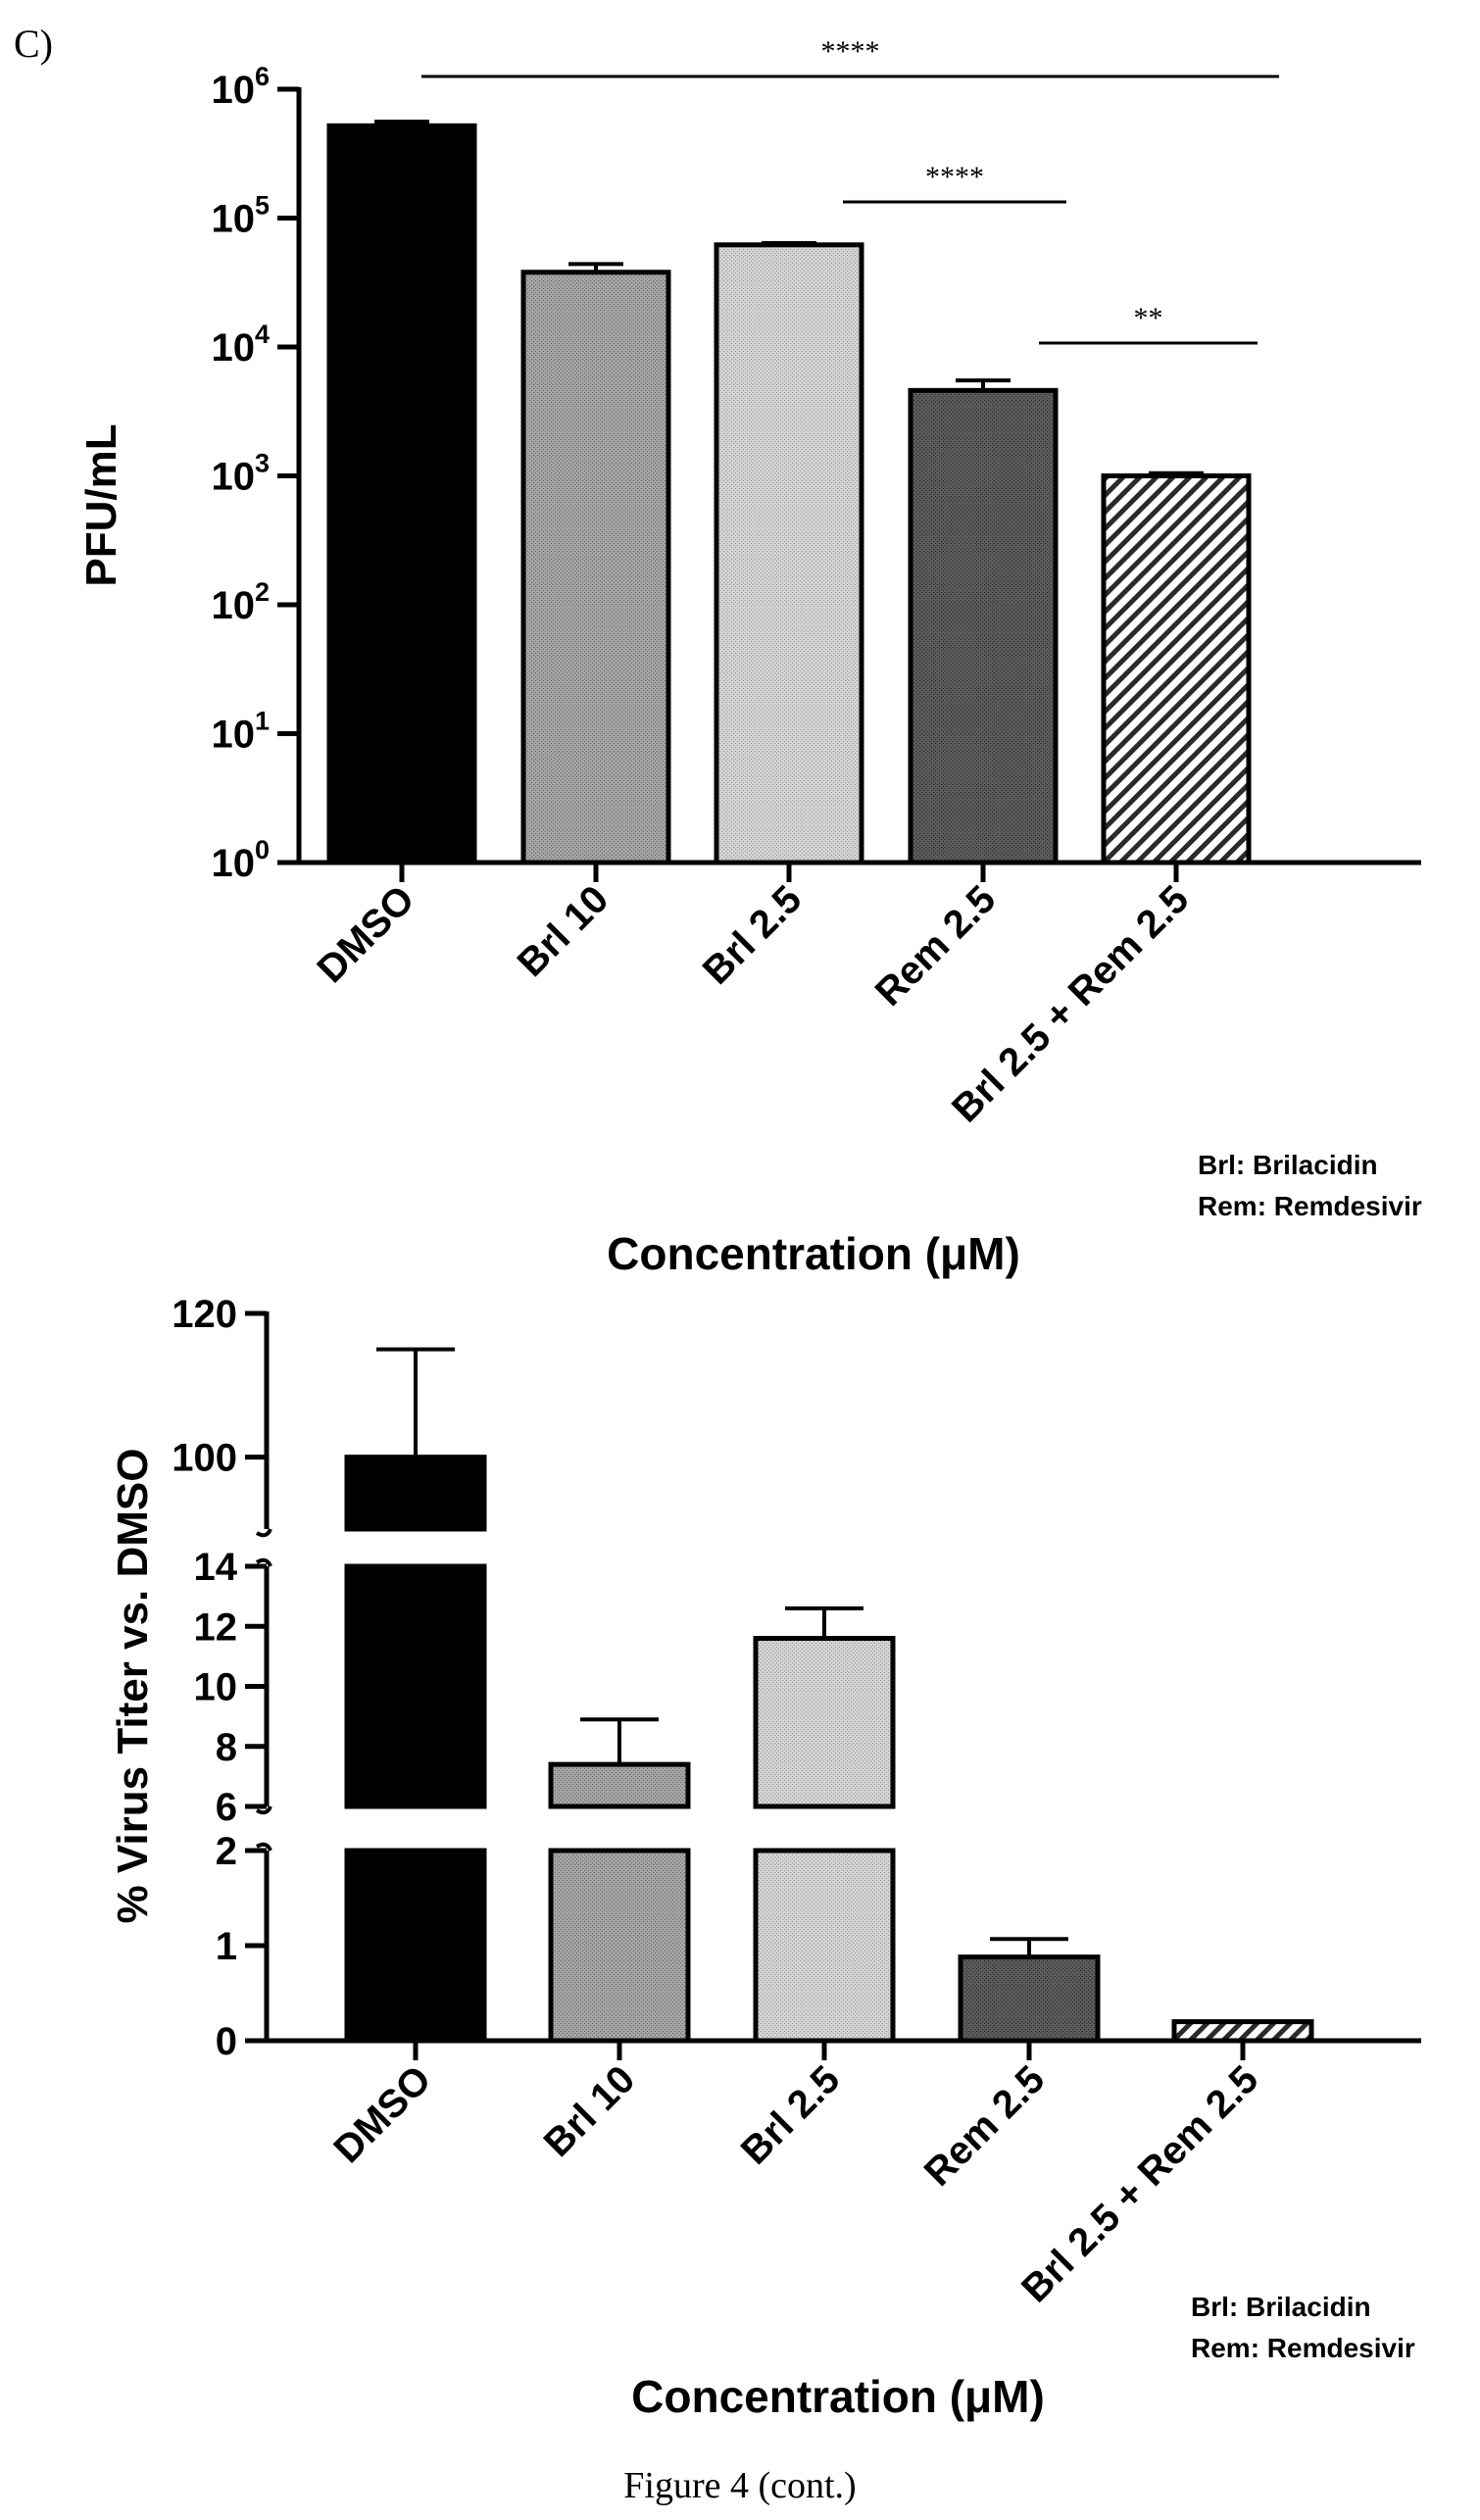  I want to click on y-tick-label: 2, so click(226, 1851).